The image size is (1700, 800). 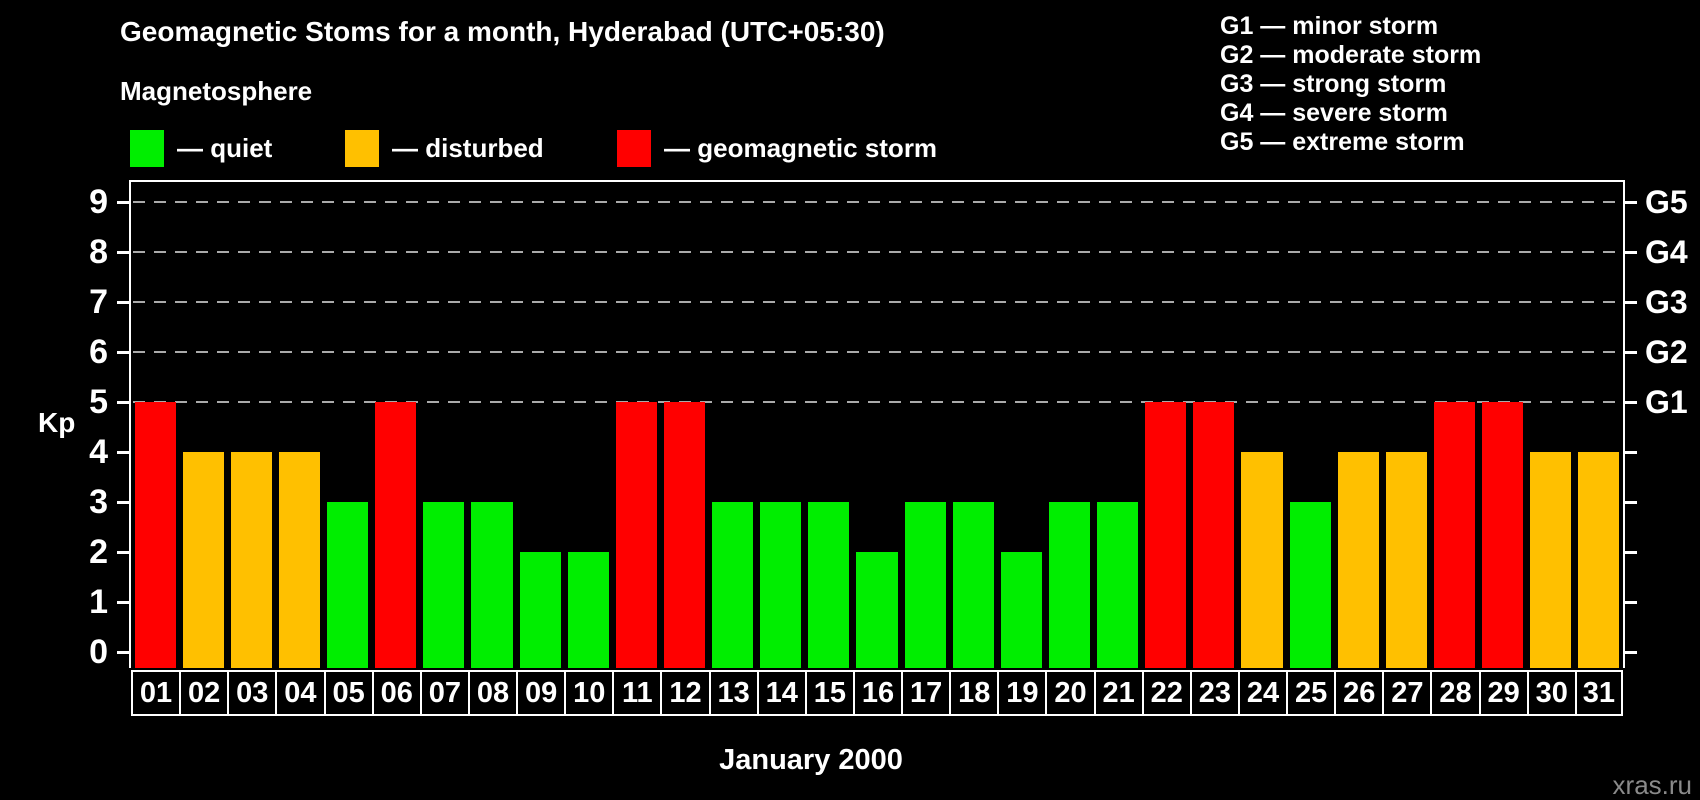 What do you see at coordinates (396, 693) in the screenshot?
I see `day-label-cell-06: 06` at bounding box center [396, 693].